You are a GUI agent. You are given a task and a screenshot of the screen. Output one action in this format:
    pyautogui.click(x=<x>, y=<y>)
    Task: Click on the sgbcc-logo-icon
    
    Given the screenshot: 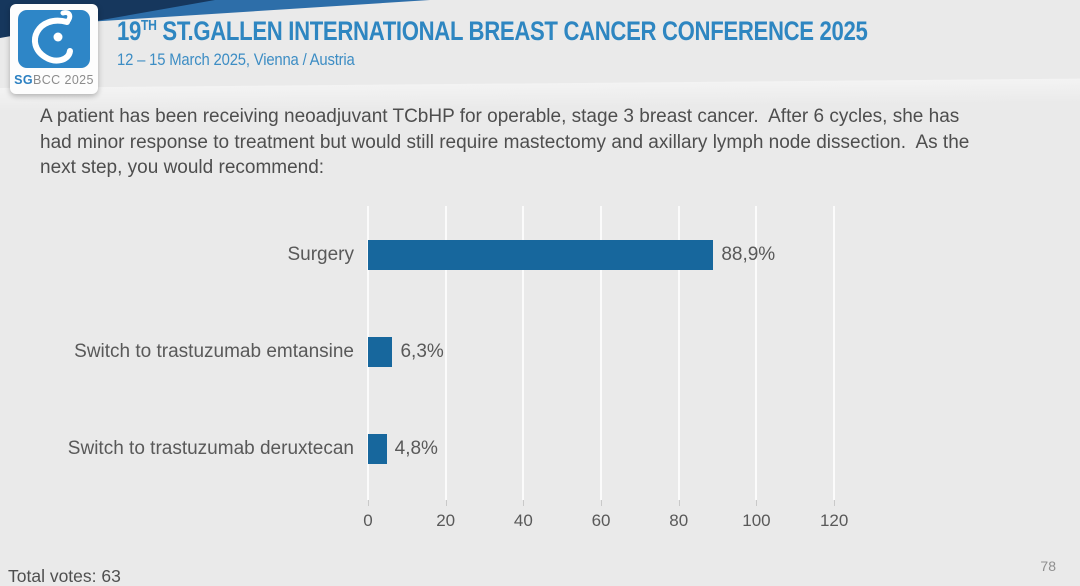 What is the action you would take?
    pyautogui.click(x=54, y=39)
    